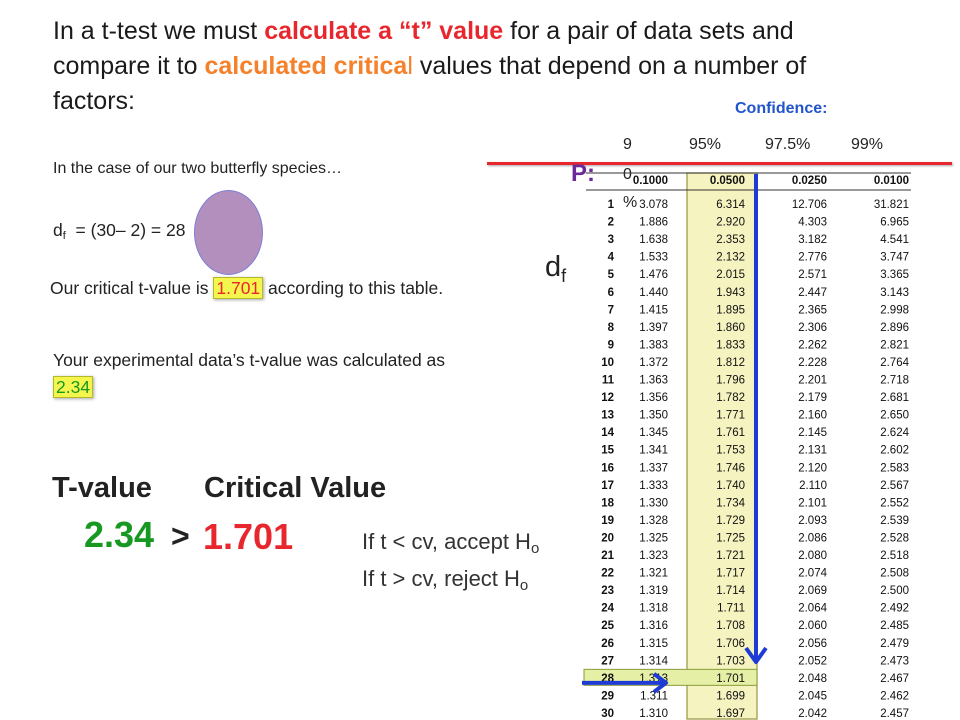 This screenshot has width=960, height=720. Describe the element at coordinates (894, 468) in the screenshot. I see `table-cell: 2.583` at that location.